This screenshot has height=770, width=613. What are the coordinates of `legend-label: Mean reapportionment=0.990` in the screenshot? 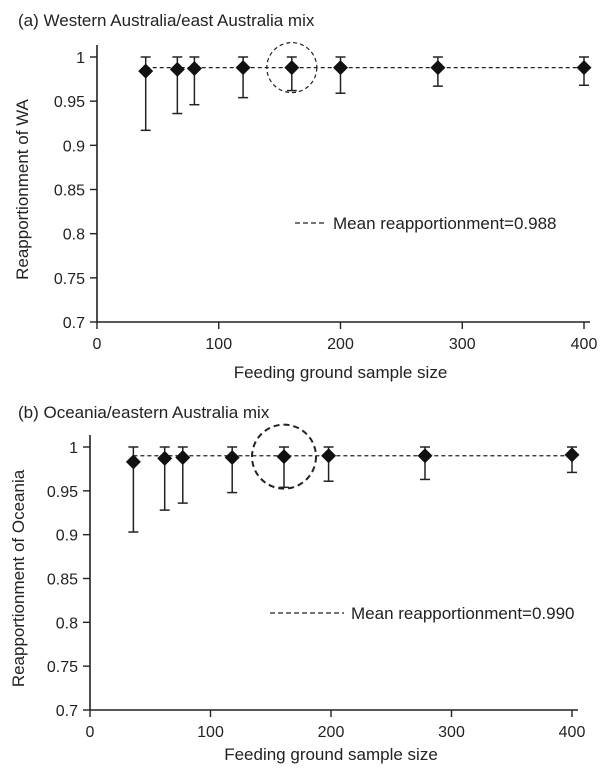 It's located at (463, 613).